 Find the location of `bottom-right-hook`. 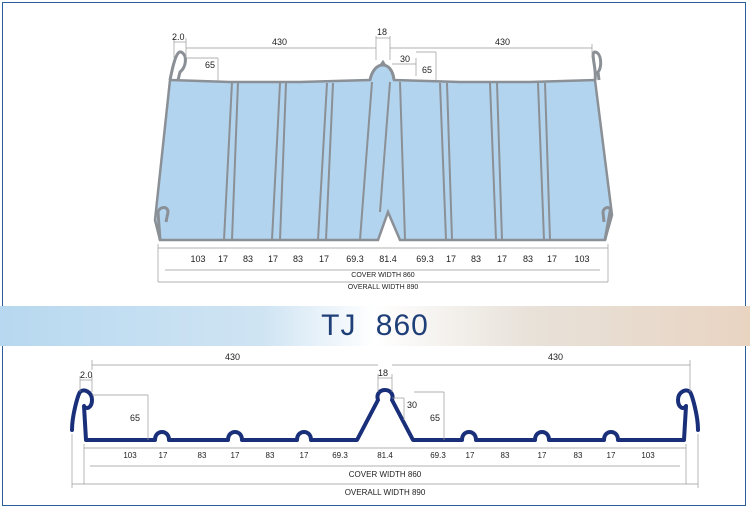

bottom-right-hook is located at coordinates (606, 223).